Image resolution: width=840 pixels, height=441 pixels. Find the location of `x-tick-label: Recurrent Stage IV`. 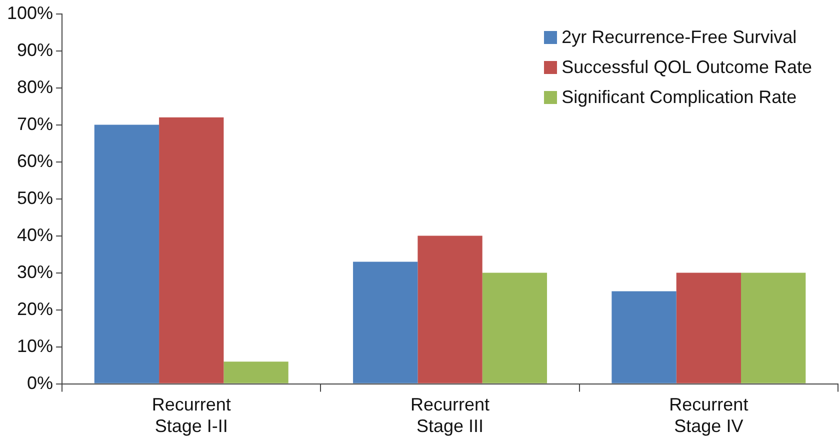

x-tick-label: Recurrent Stage IV is located at coordinates (708, 415).